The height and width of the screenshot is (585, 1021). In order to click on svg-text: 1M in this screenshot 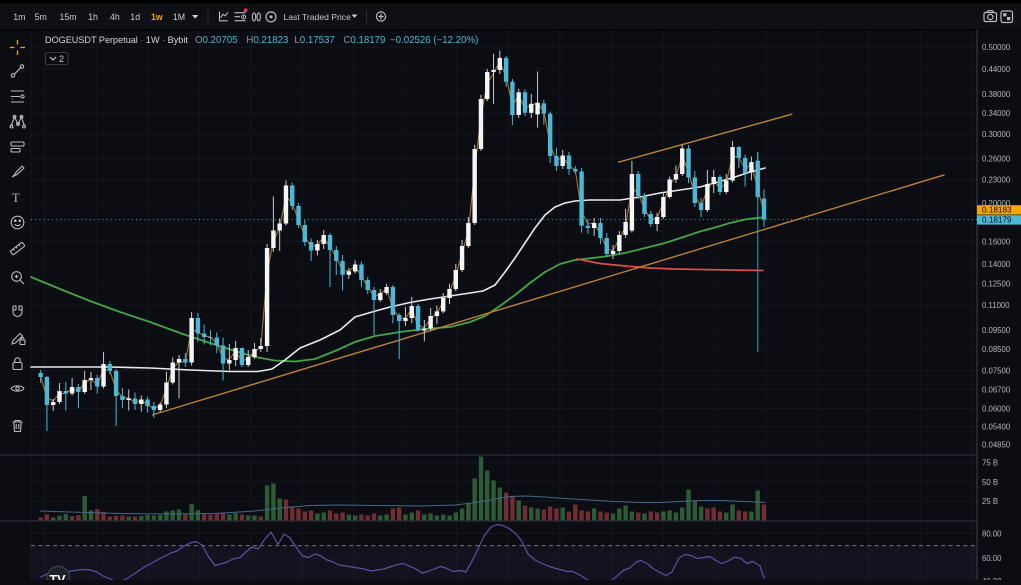, I will do `click(179, 17)`.